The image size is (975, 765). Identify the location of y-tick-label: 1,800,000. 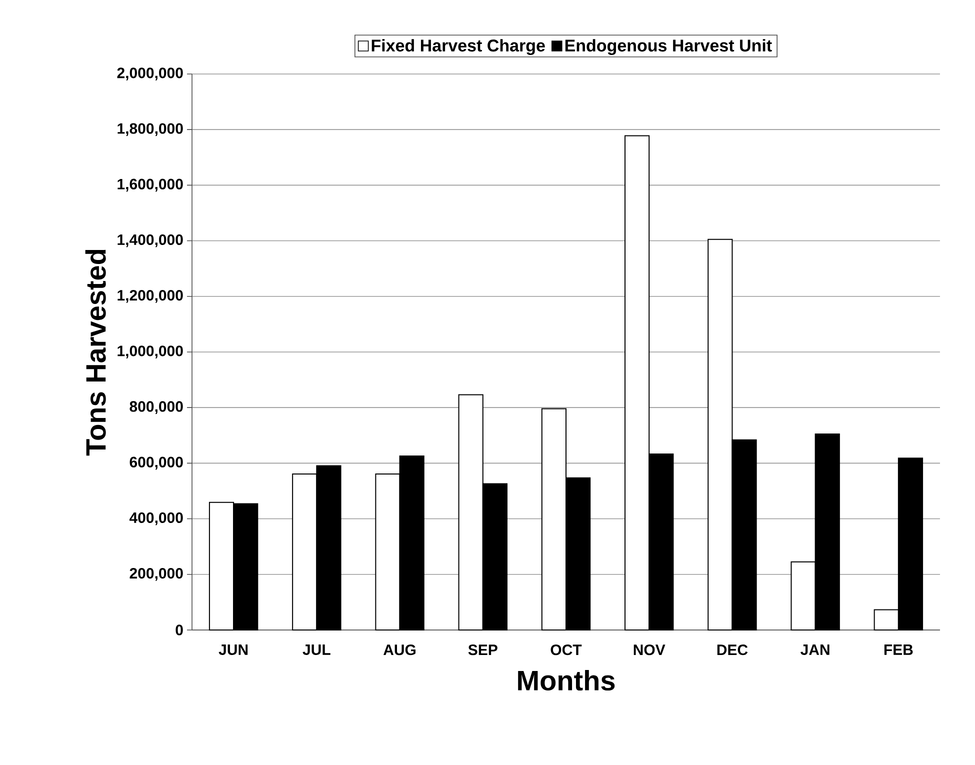
(150, 129).